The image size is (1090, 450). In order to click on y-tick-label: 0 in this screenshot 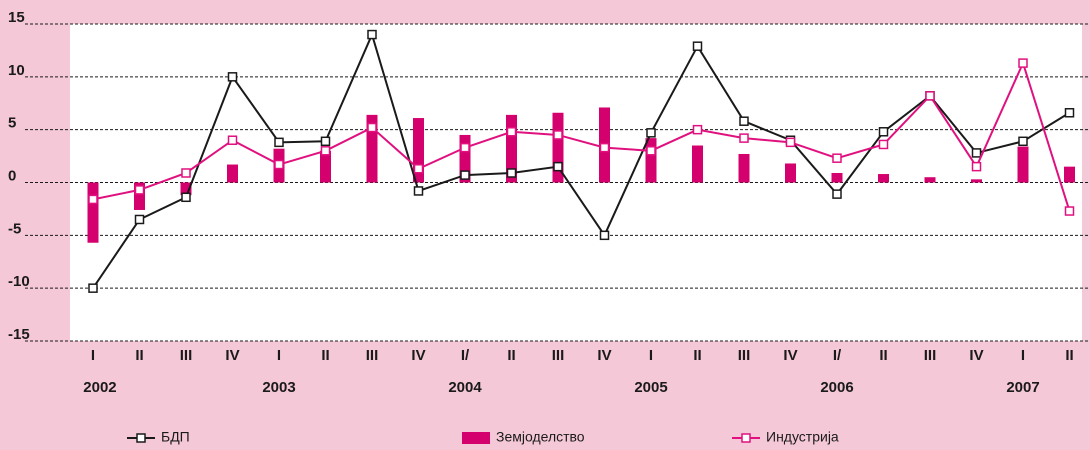, I will do `click(12, 175)`.